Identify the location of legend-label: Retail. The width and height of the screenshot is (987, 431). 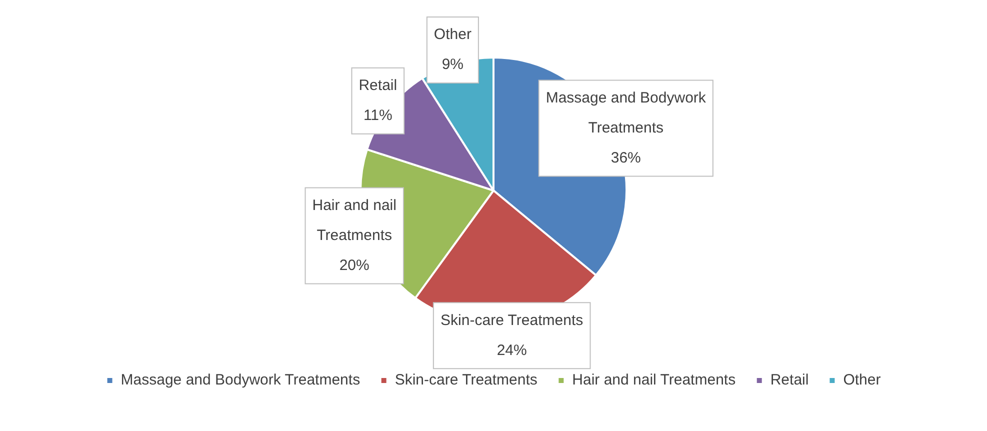
(789, 380).